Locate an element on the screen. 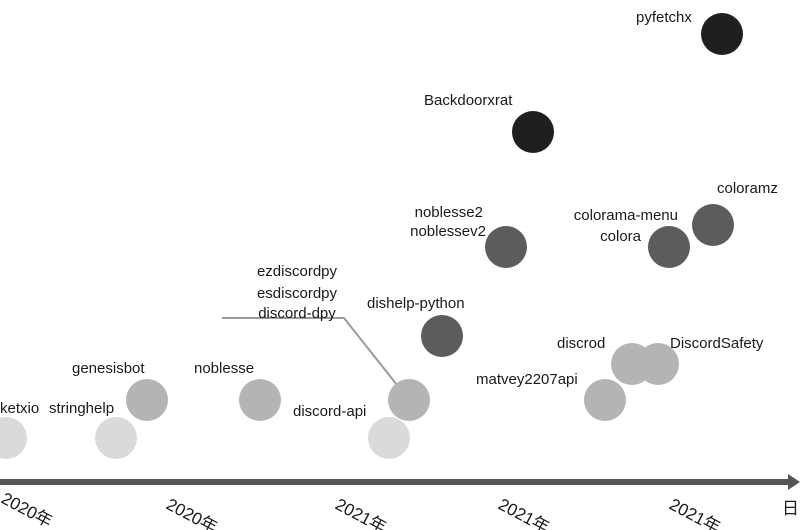 The width and height of the screenshot is (800, 530). axis-arrow-icon is located at coordinates (794, 482).